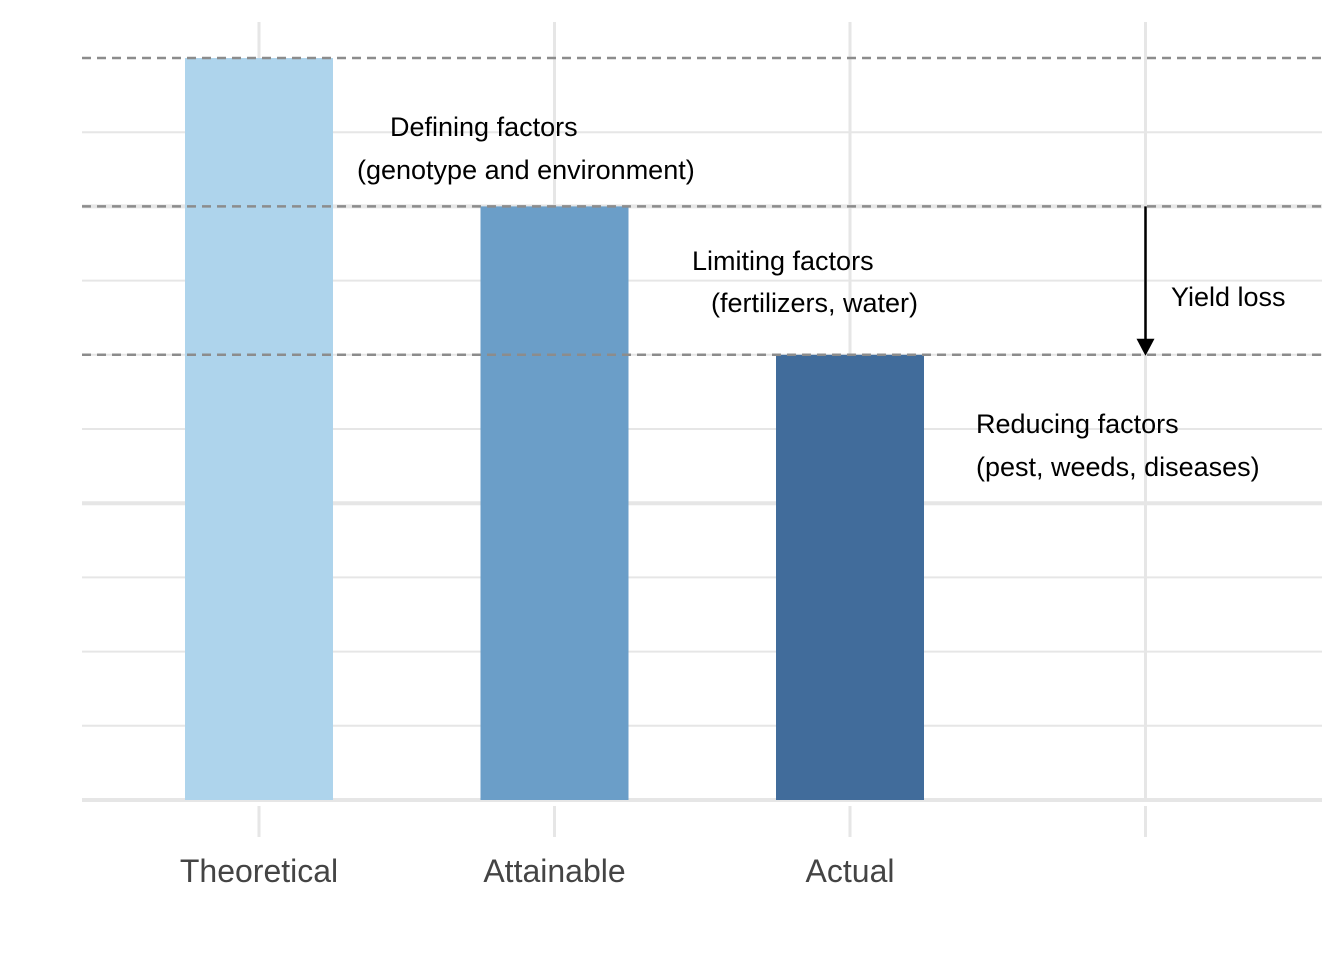 The image size is (1344, 960). I want to click on bar-theoretical, so click(259, 429).